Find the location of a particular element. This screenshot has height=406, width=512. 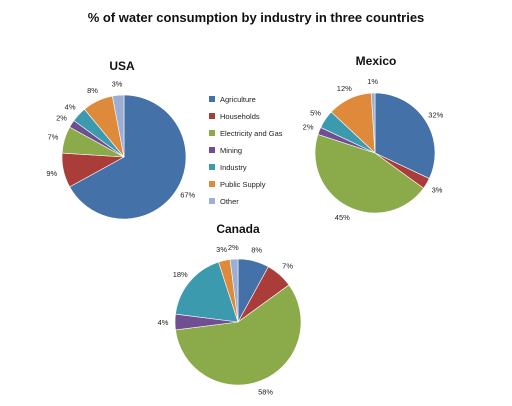

pie-title-canada: Canada is located at coordinates (238, 229).